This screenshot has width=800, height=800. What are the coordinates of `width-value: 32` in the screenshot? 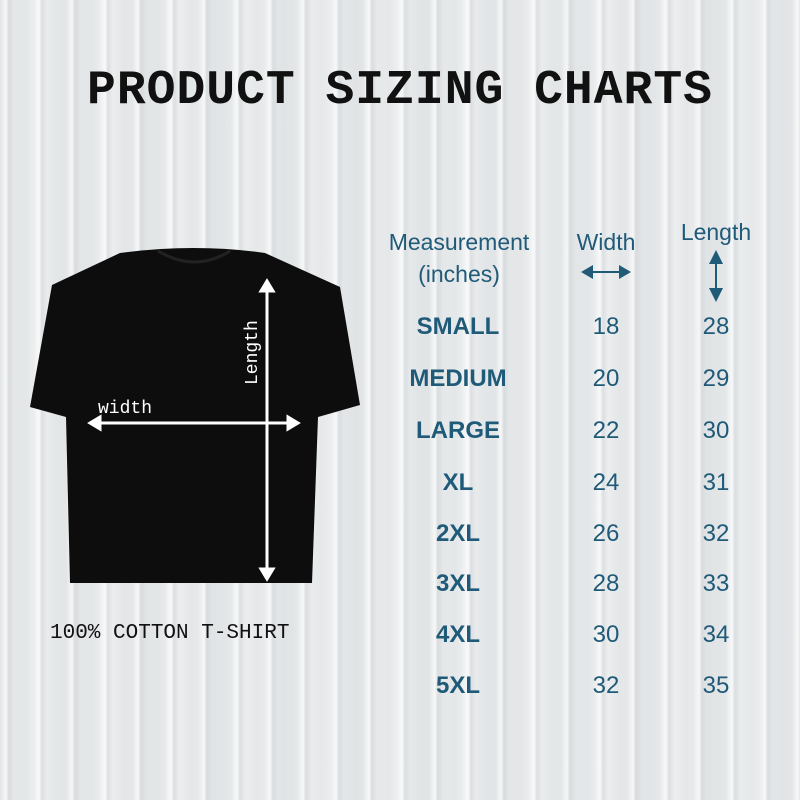 It's located at (606, 685).